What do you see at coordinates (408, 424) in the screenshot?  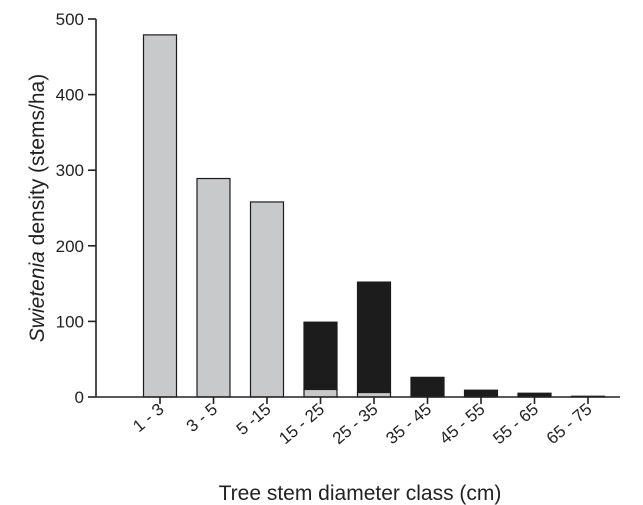 I see `x-tick-label: 35 - 45` at bounding box center [408, 424].